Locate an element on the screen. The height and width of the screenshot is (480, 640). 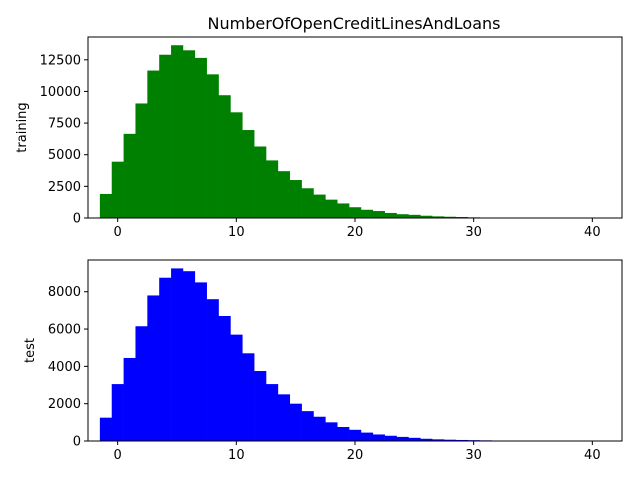
training-x-tick-label: 30 is located at coordinates (473, 232).